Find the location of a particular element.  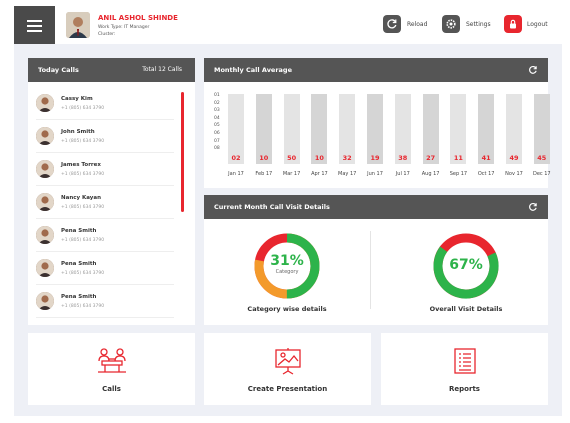

y-axis-label: 07 is located at coordinates (217, 141).